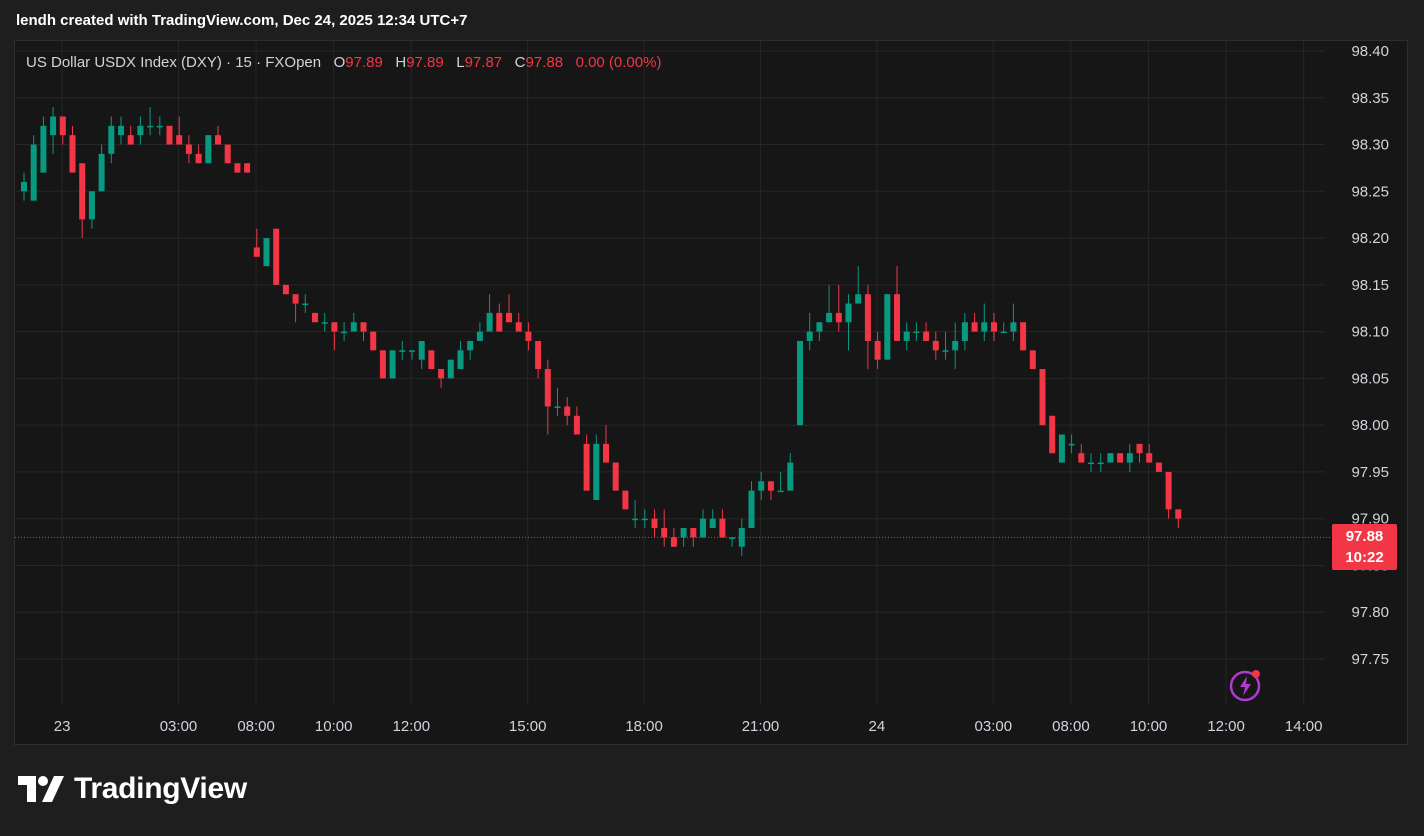 This screenshot has height=836, width=1424. I want to click on legend-change: 0.00 (0.00%), so click(618, 62).